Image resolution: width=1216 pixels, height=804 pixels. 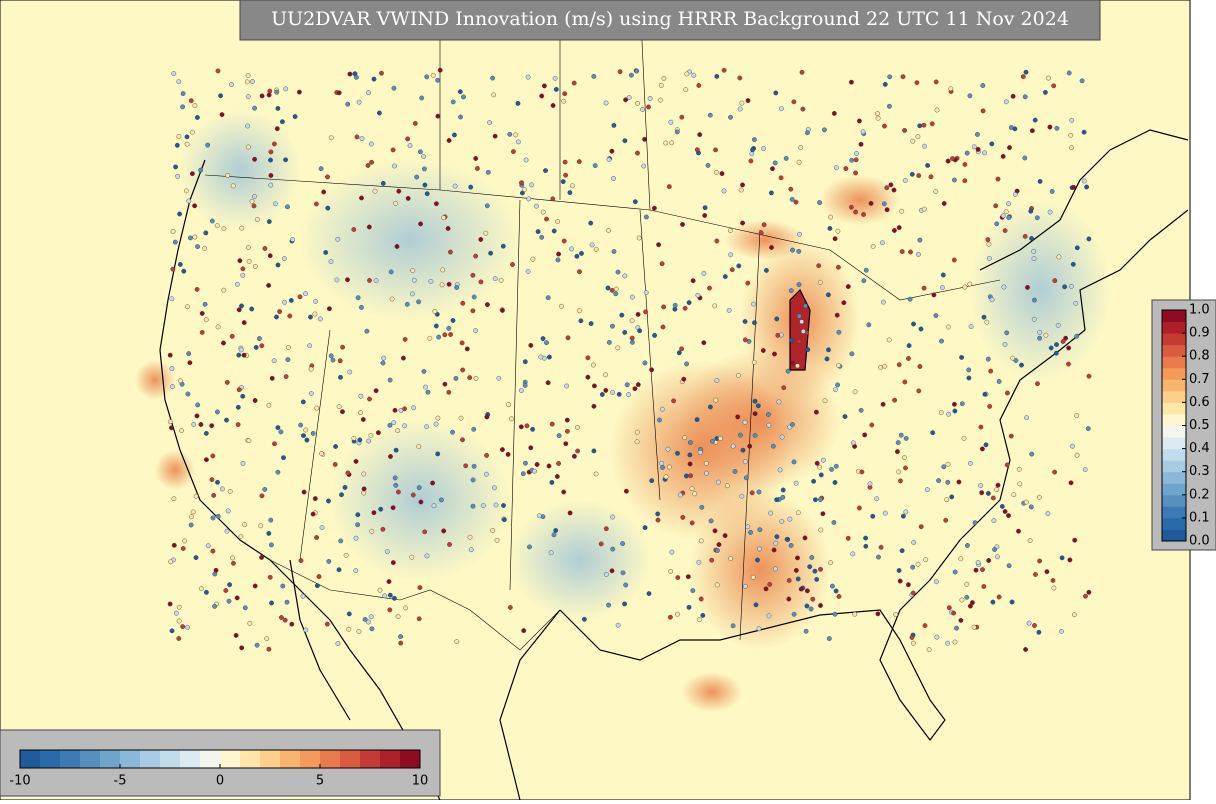 I want to click on colorbar-tick-label: 0.7, so click(x=1199, y=379).